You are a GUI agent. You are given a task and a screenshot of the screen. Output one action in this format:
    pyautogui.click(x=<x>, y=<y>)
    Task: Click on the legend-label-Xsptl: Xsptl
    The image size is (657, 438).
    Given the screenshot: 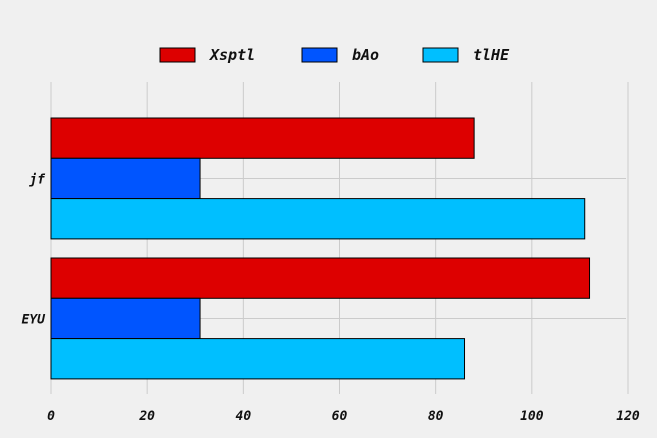 What is the action you would take?
    pyautogui.click(x=231, y=55)
    